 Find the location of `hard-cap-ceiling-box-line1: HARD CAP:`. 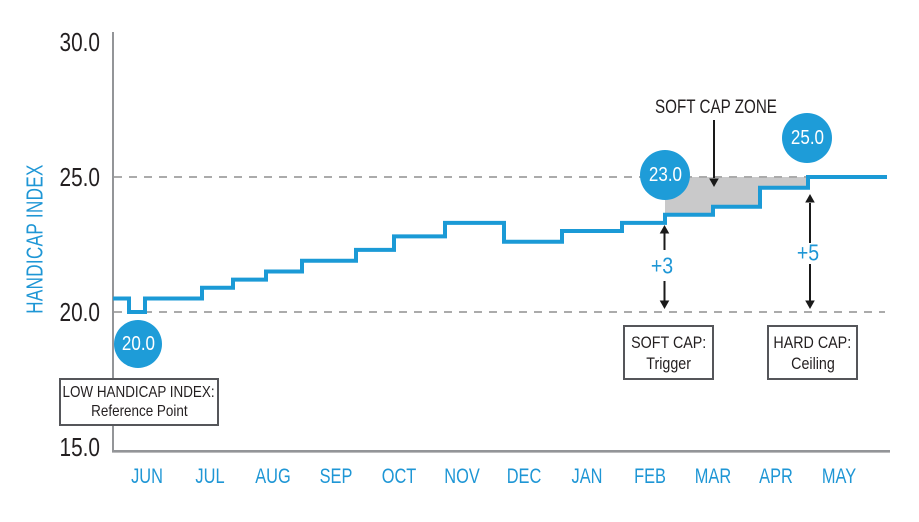

hard-cap-ceiling-box-line1: HARD CAP: is located at coordinates (812, 342).